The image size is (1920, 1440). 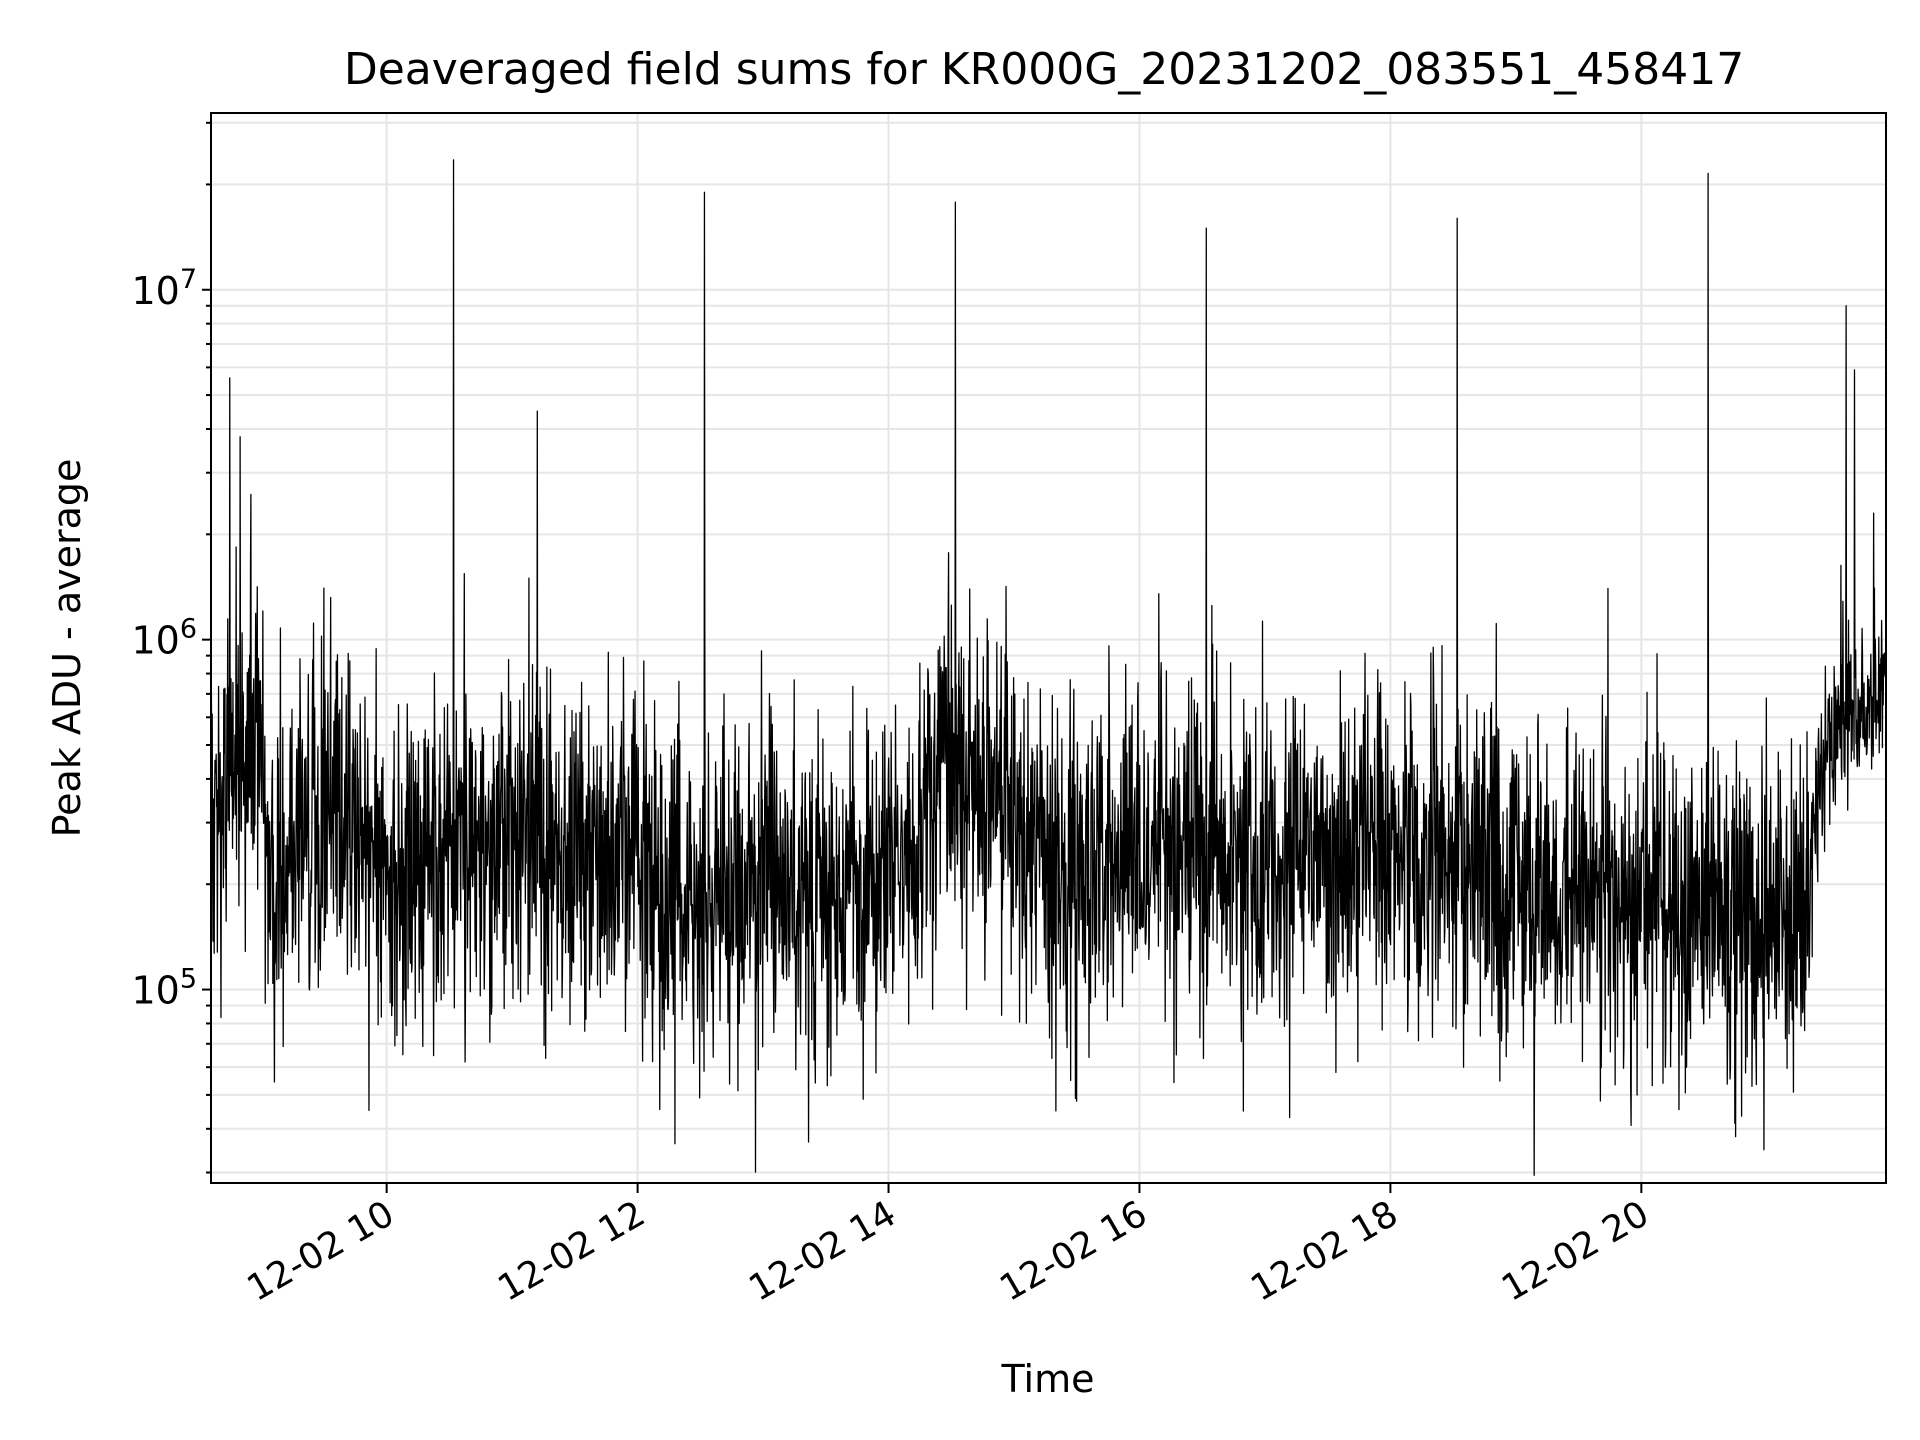 I want to click on y-tick-label: 10⁶, so click(x=164, y=638).